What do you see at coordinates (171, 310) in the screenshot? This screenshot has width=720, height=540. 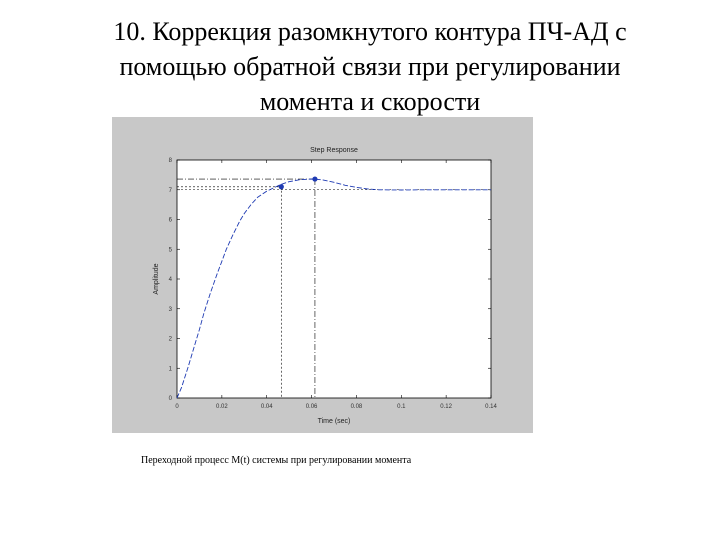 I see `y-tick-label: 3` at bounding box center [171, 310].